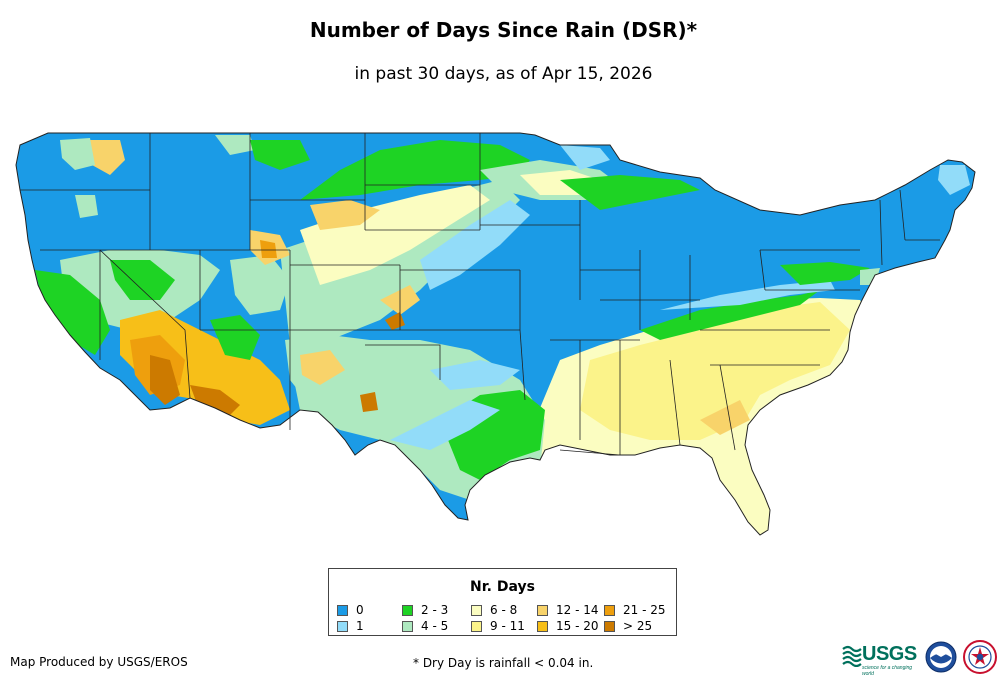 This screenshot has width=1007, height=691. Describe the element at coordinates (887, 671) in the screenshot. I see `usgs-tagline: science for a changing world` at that location.